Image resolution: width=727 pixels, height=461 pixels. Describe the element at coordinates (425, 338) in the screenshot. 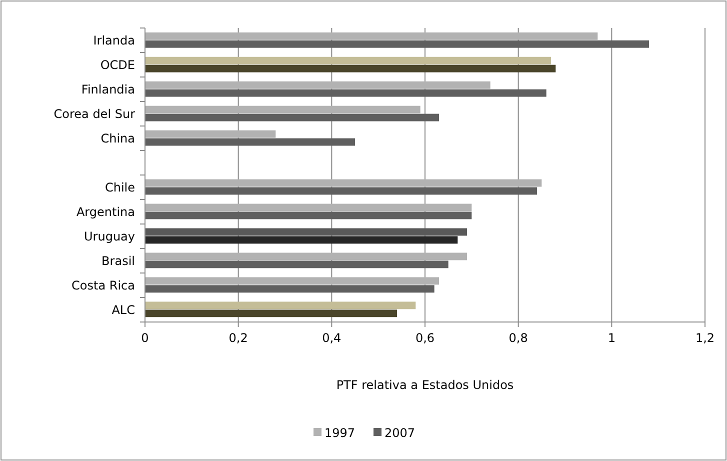

I see `x-tick-label: 0,6` at that location.